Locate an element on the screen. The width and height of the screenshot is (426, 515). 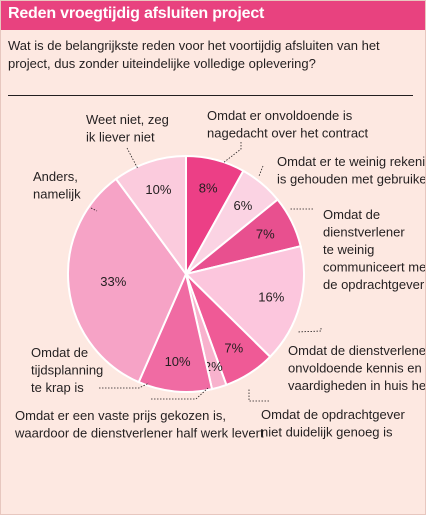
category-label: Omdat de tijdsplanning te krap is is located at coordinates (67, 370).